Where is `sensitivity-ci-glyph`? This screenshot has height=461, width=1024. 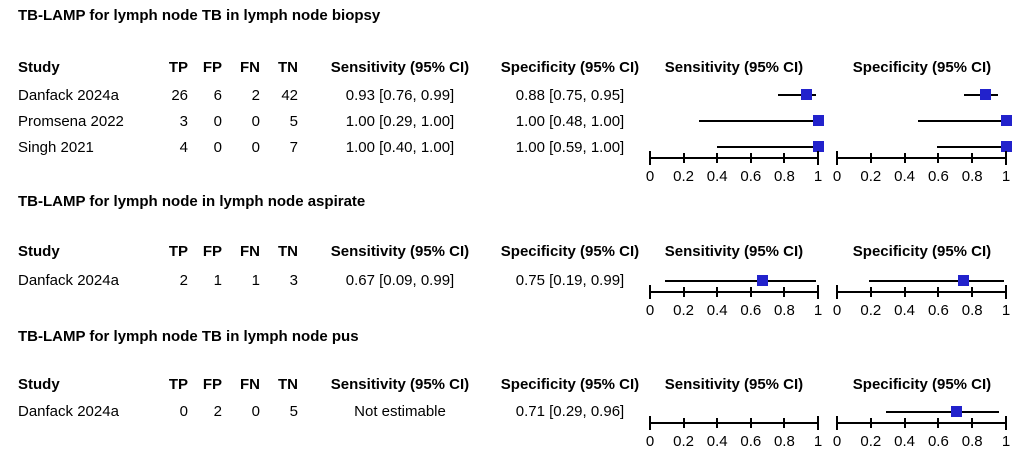 sensitivity-ci-glyph is located at coordinates (737, 121).